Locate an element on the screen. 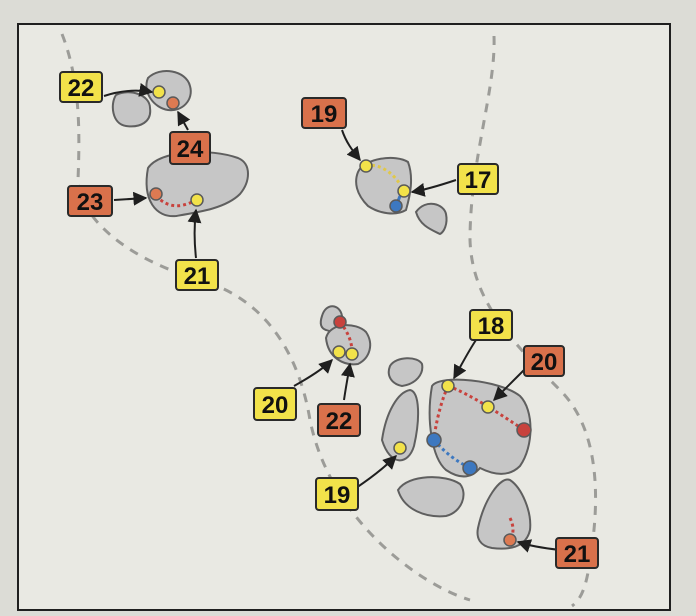 The image size is (696, 616). dot-orange-21b is located at coordinates (510, 540).